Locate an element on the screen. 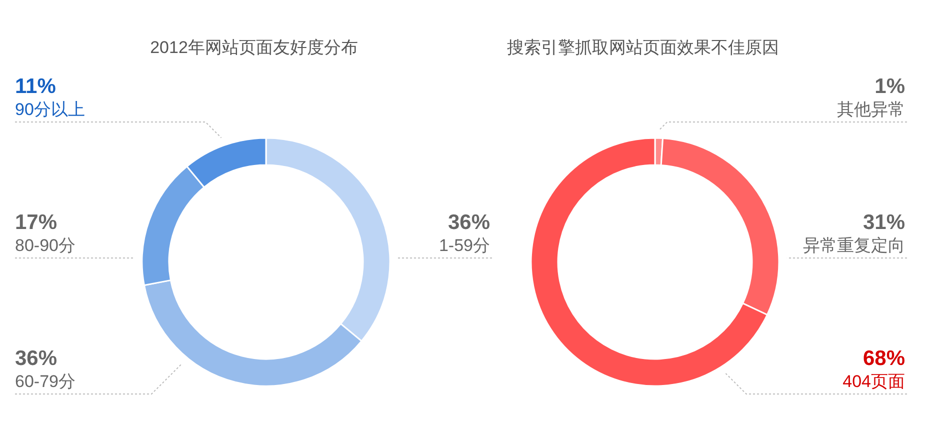  data-label: 31% is located at coordinates (884, 222).